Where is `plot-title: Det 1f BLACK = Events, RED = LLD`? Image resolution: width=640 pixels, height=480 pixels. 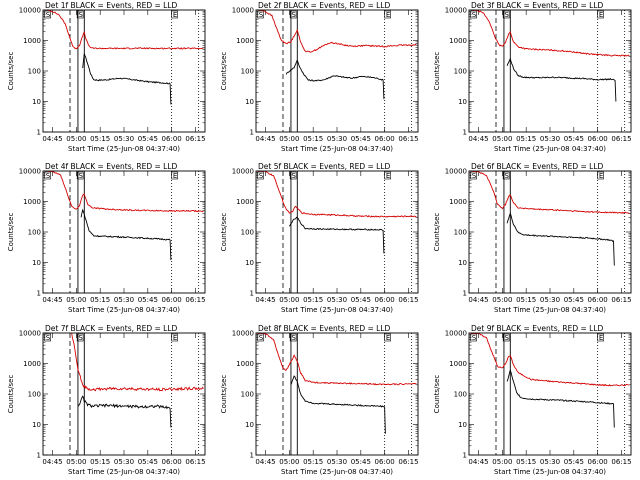
plot-title: Det 1f BLACK = Events, RED = LLD is located at coordinates (111, 5).